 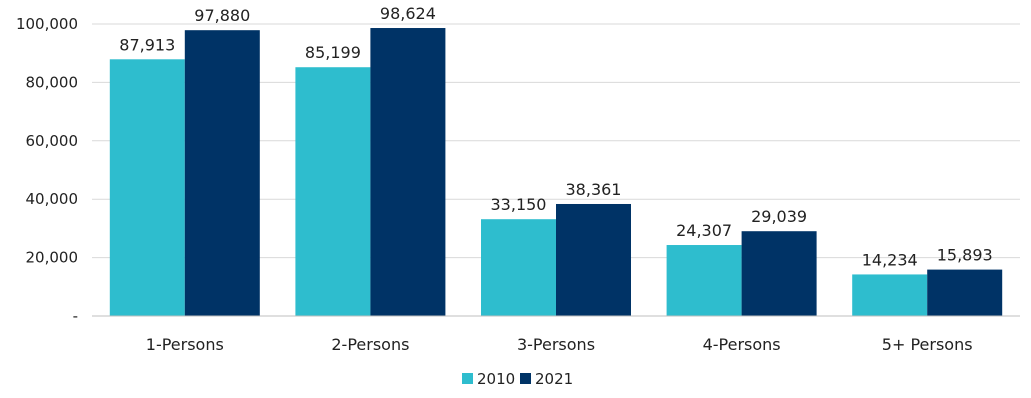 I want to click on y-axis-ticks: - 20,000 40,000 60,000 80,000 100,000, so click(x=47, y=170).